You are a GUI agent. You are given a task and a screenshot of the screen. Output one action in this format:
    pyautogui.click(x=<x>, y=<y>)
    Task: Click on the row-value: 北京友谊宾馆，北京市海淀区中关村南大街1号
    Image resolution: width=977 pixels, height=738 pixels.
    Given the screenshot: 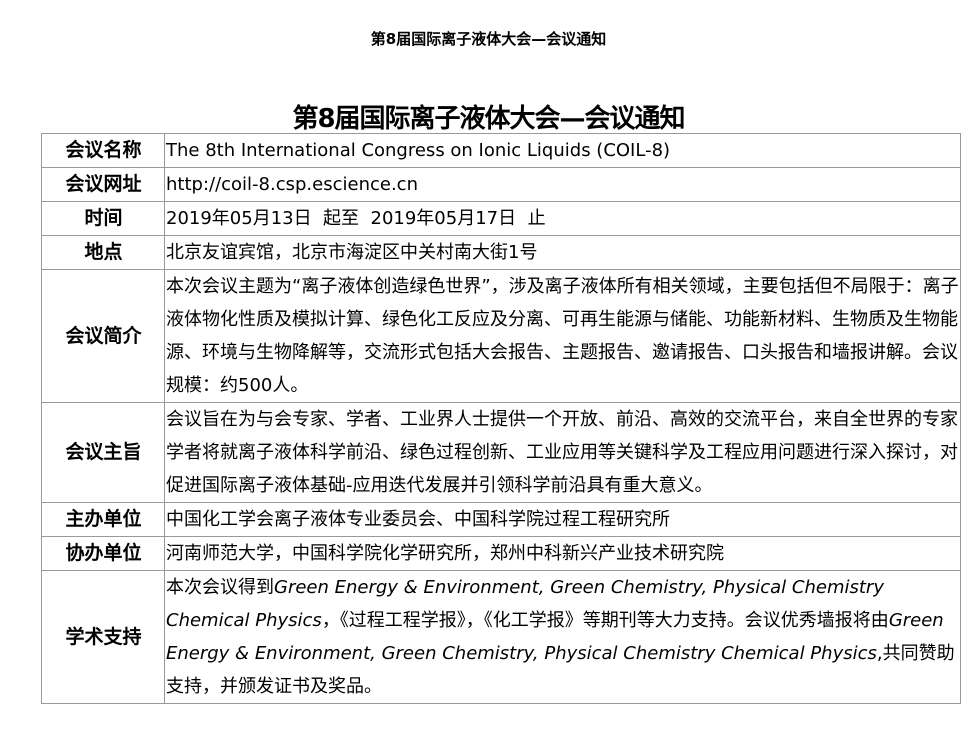 What is the action you would take?
    pyautogui.click(x=562, y=252)
    